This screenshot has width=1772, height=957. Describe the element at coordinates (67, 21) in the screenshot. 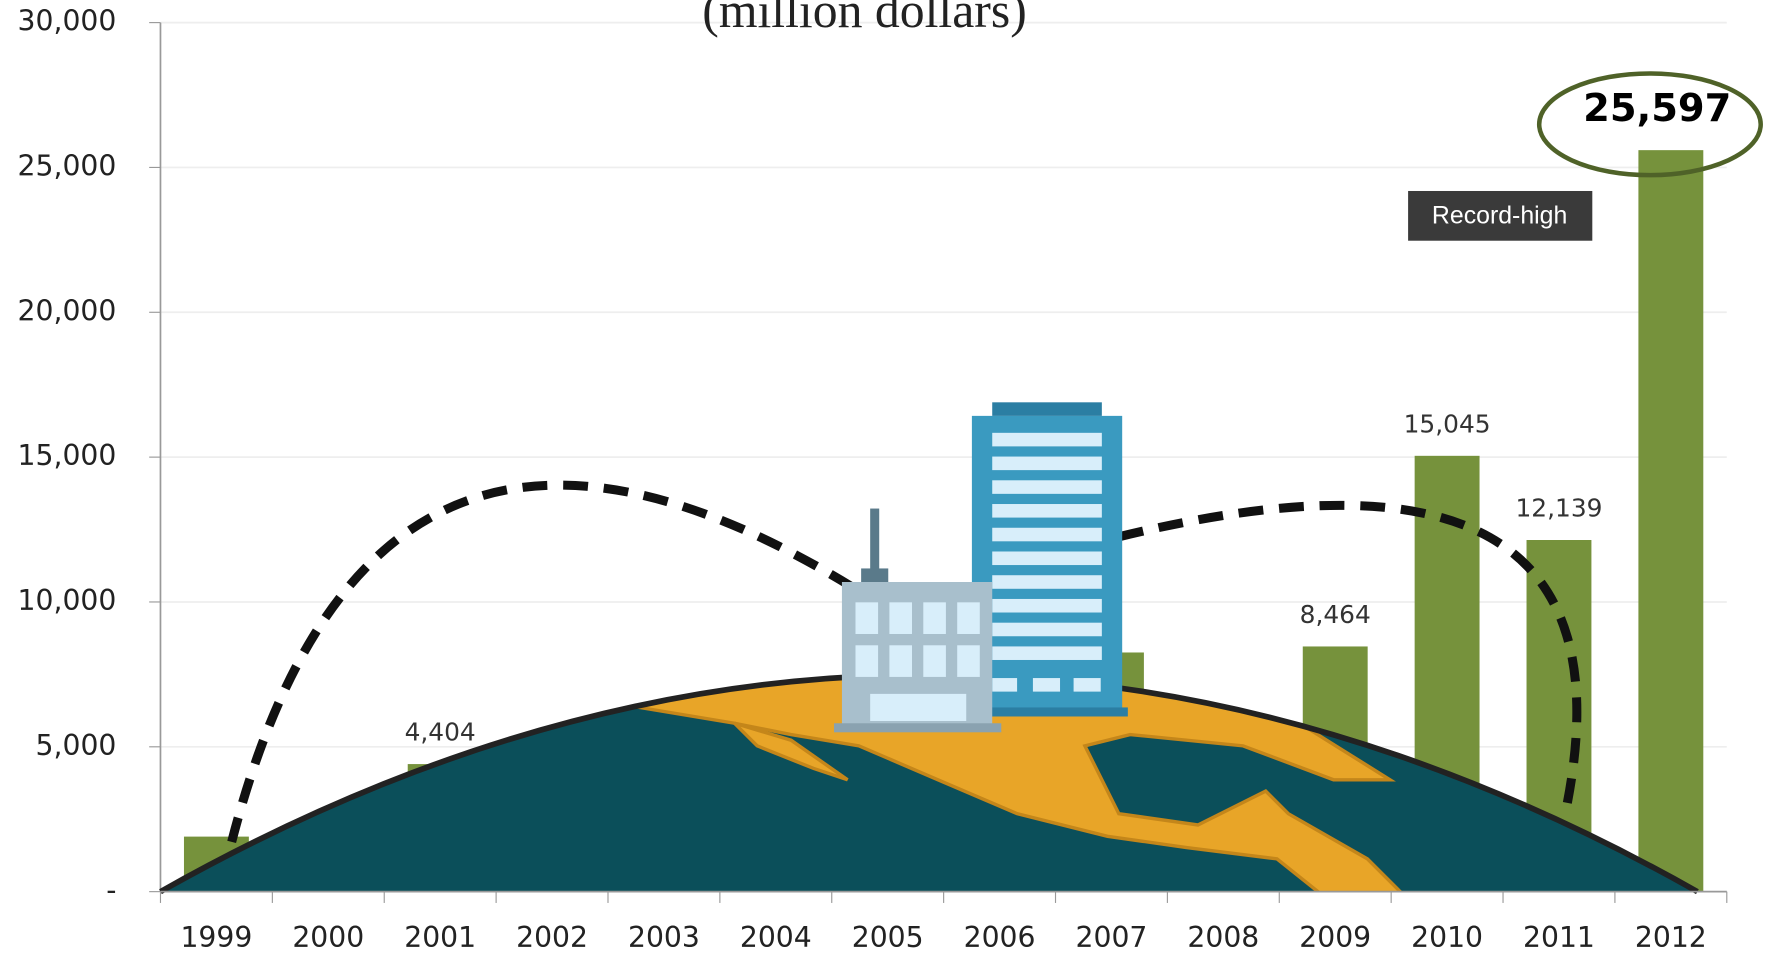

I see `y-tick-label: 30,000` at that location.